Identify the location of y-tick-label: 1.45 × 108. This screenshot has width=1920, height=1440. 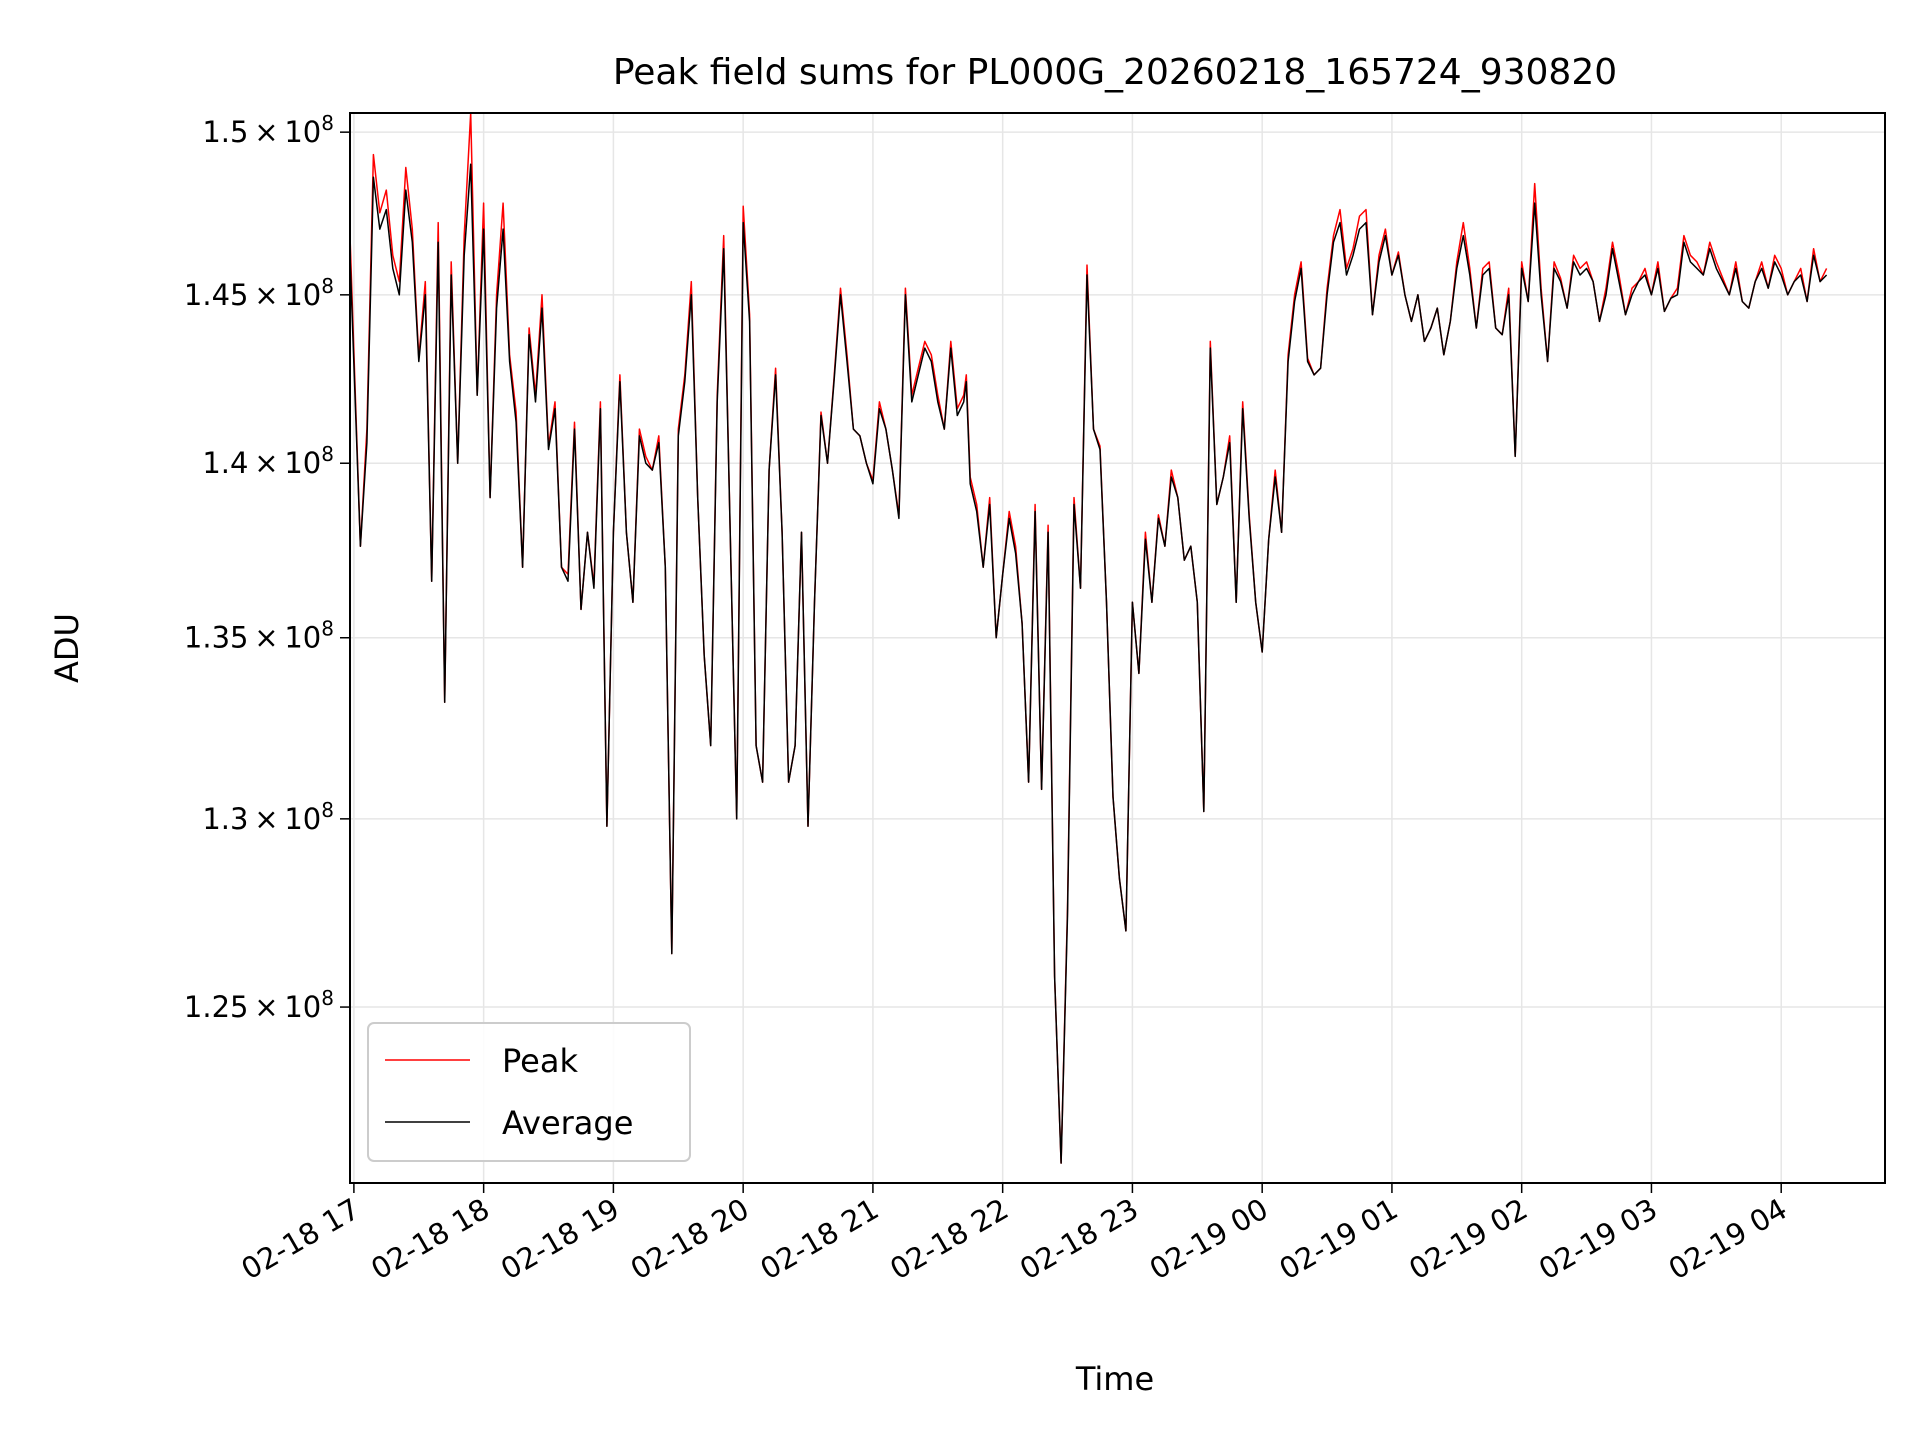
(259, 293).